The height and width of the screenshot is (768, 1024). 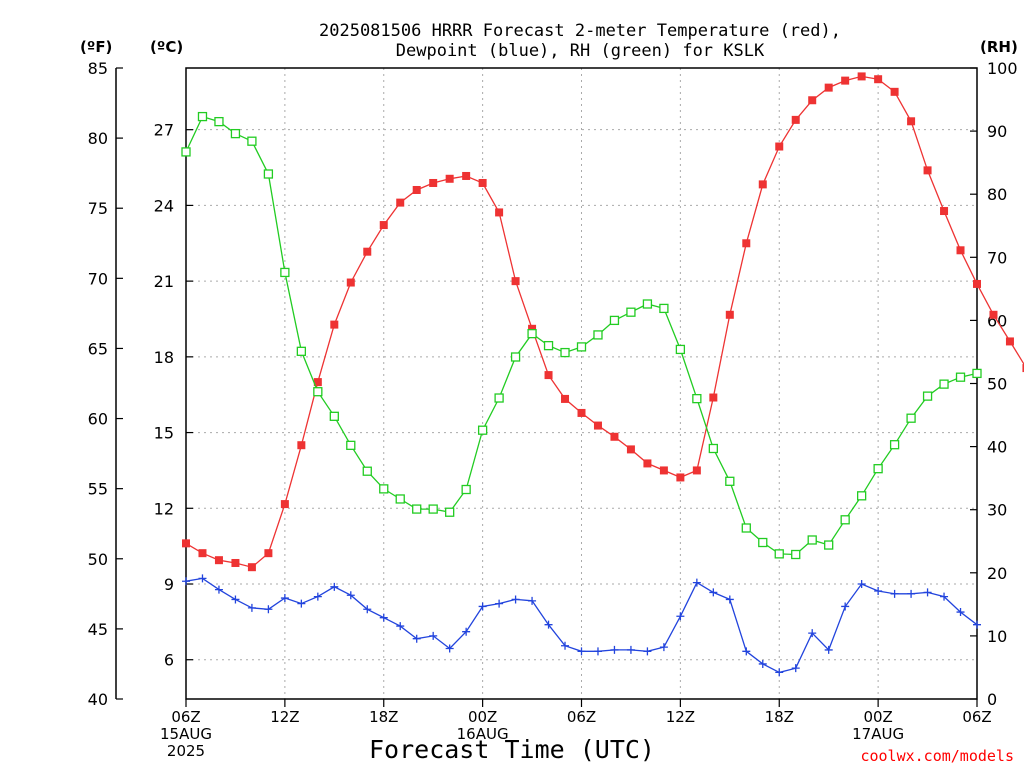 I want to click on celsius-tick-label: 27, so click(x=164, y=130).